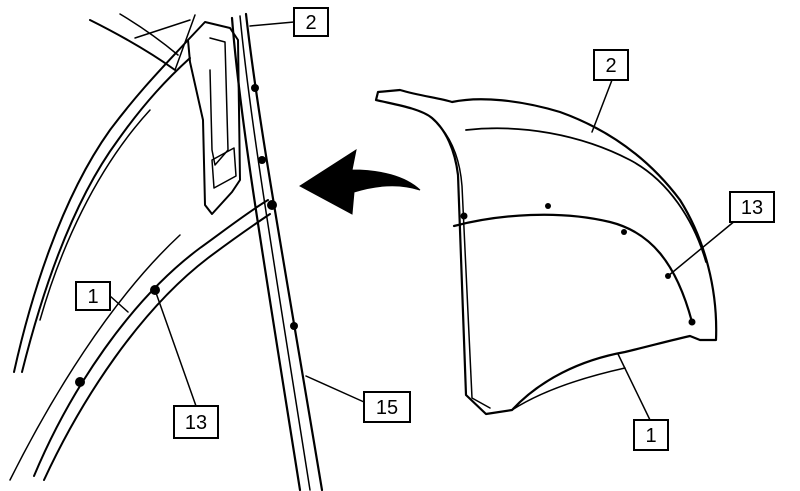 This screenshot has width=800, height=491. What do you see at coordinates (463, 265) in the screenshot?
I see `panel-inner-edge` at bounding box center [463, 265].